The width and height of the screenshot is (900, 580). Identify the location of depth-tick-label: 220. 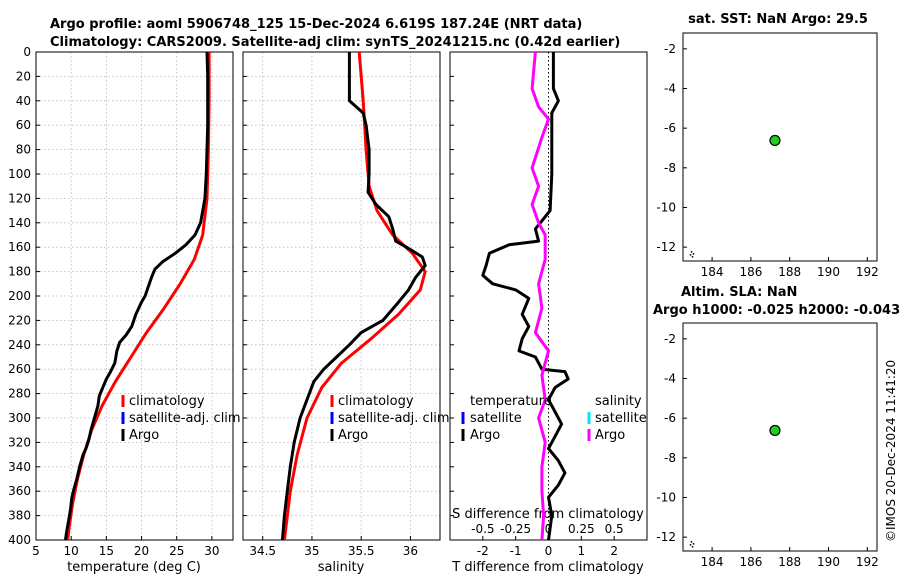
(19, 320).